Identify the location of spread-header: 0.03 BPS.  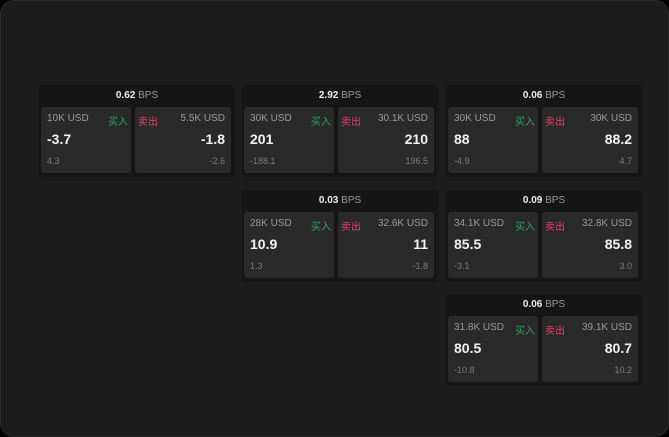
(340, 200).